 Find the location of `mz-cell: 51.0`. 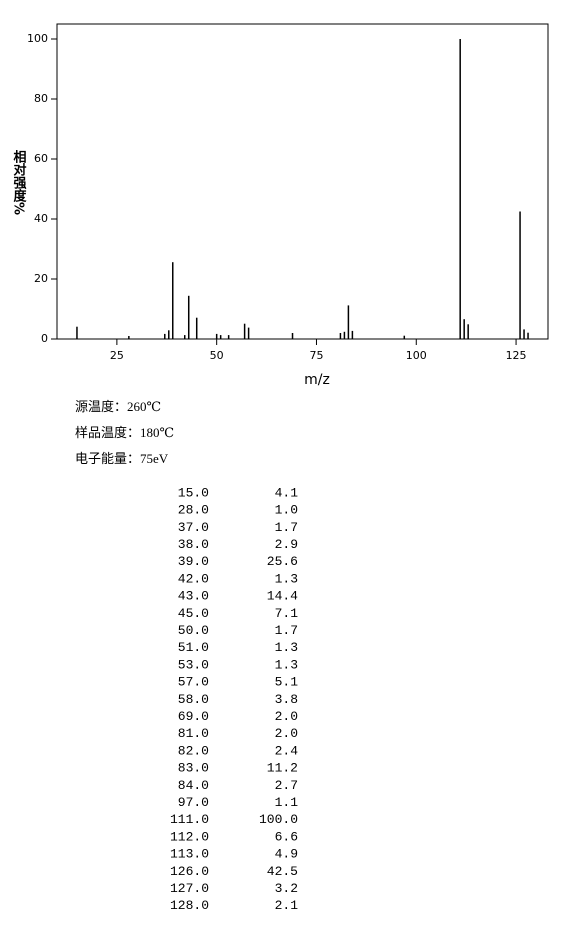

mz-cell: 51.0 is located at coordinates (193, 647).